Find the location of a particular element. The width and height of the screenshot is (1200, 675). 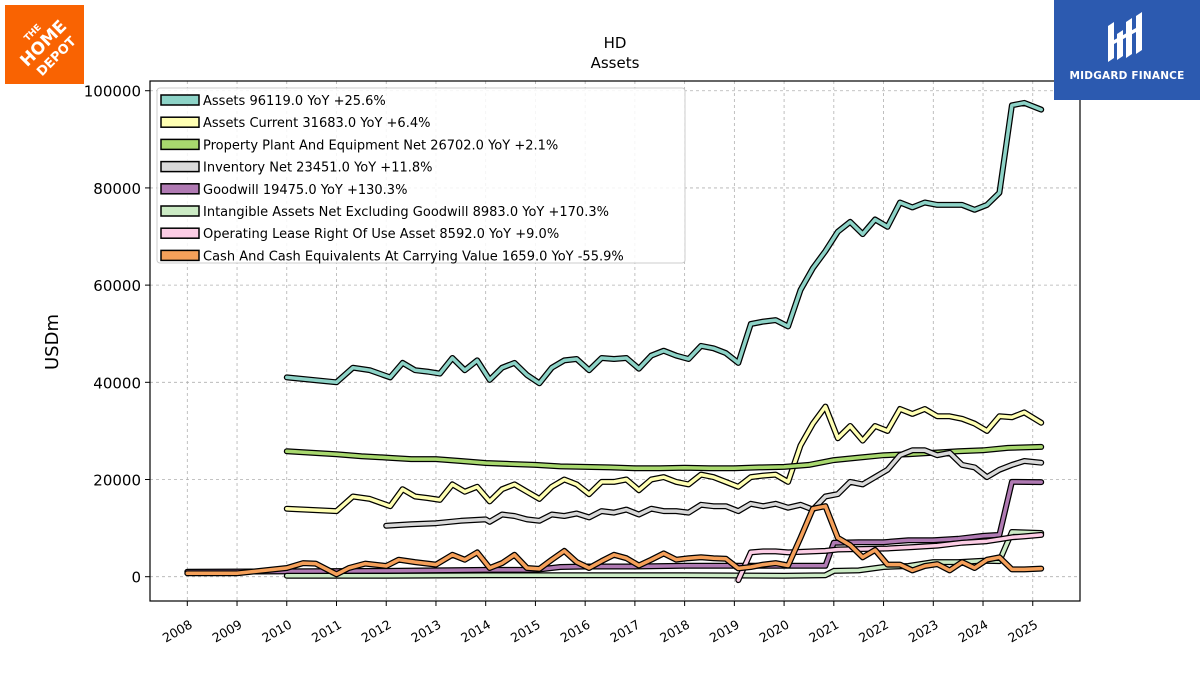

y-tick-label: 80000 is located at coordinates (117, 189).